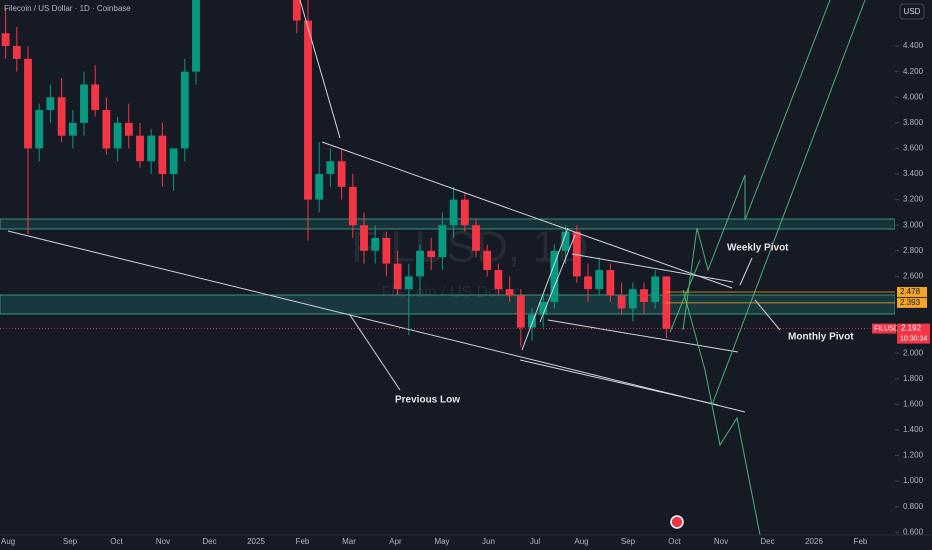  Describe the element at coordinates (913, 250) in the screenshot. I see `y-tick-label: 2.800` at that location.